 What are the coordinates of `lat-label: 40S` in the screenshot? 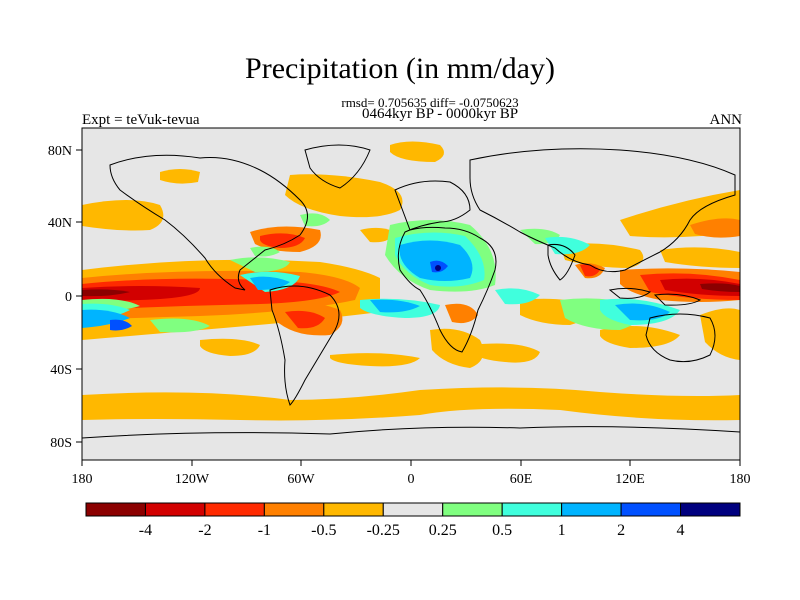 It's located at (61, 370).